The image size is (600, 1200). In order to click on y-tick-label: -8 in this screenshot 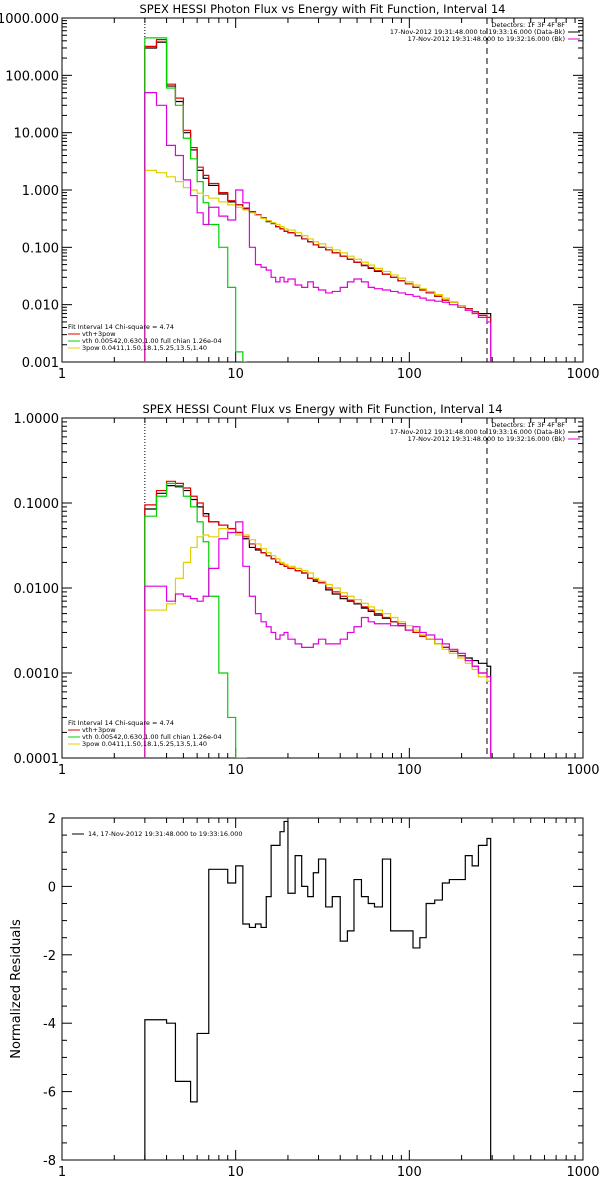, I will do `click(49, 1161)`.